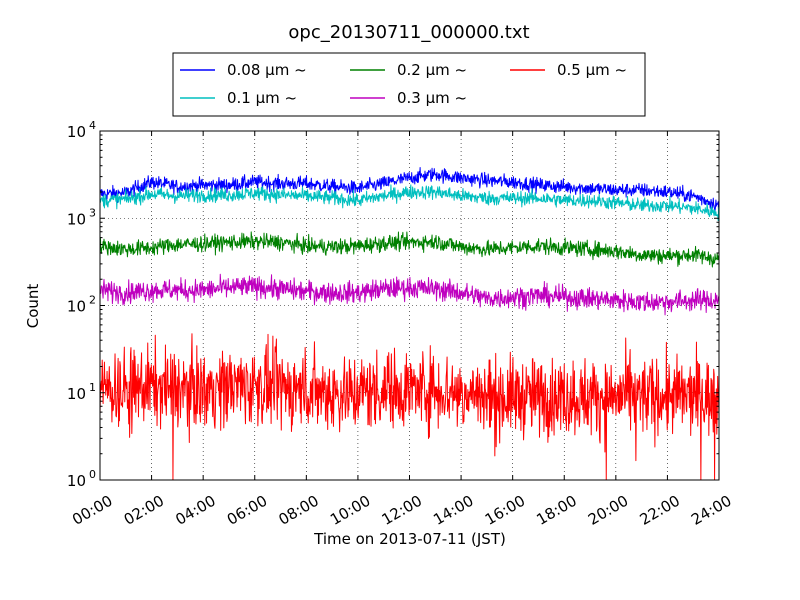  I want to click on x-tick-label: 22:00, so click(660, 510).